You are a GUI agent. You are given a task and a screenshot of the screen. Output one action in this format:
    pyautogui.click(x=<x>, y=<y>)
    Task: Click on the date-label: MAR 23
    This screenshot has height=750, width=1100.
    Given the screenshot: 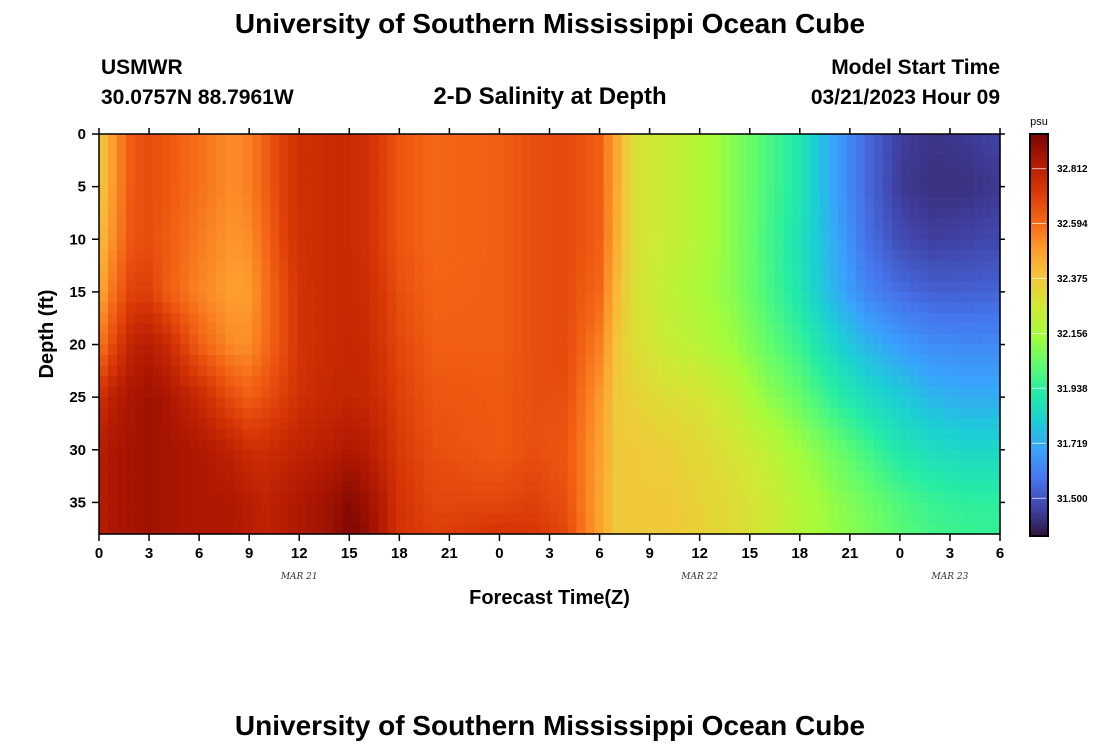 What is the action you would take?
    pyautogui.click(x=950, y=577)
    